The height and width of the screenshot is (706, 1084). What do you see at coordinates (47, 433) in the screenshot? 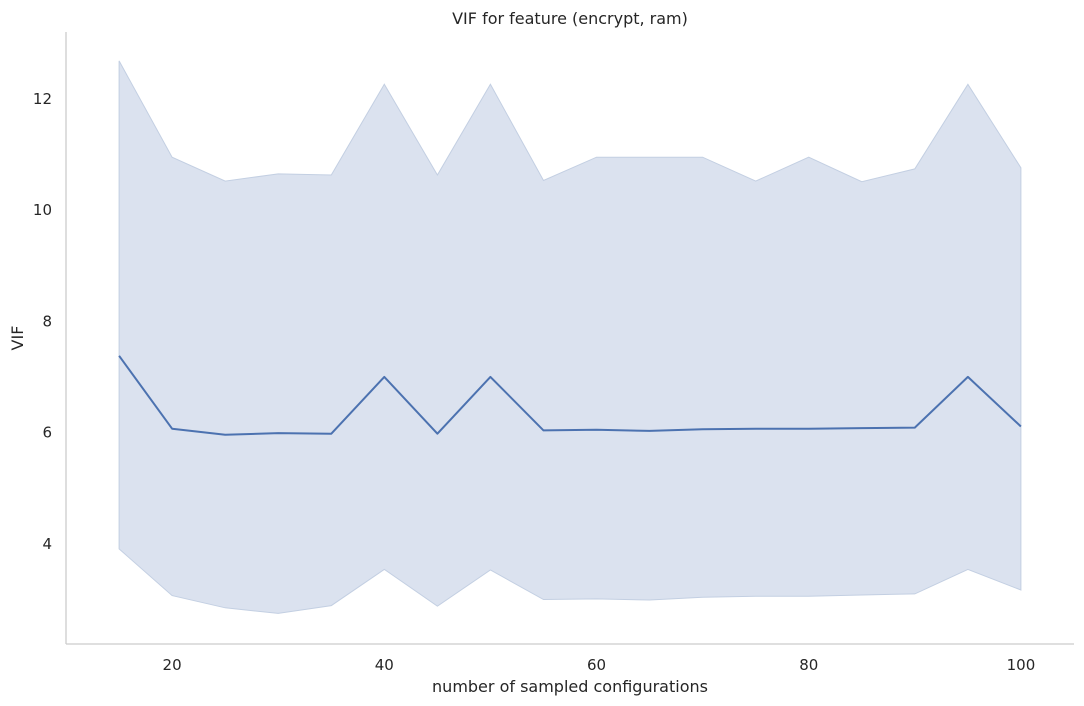
I see `y-tick-label: 6` at bounding box center [47, 433].